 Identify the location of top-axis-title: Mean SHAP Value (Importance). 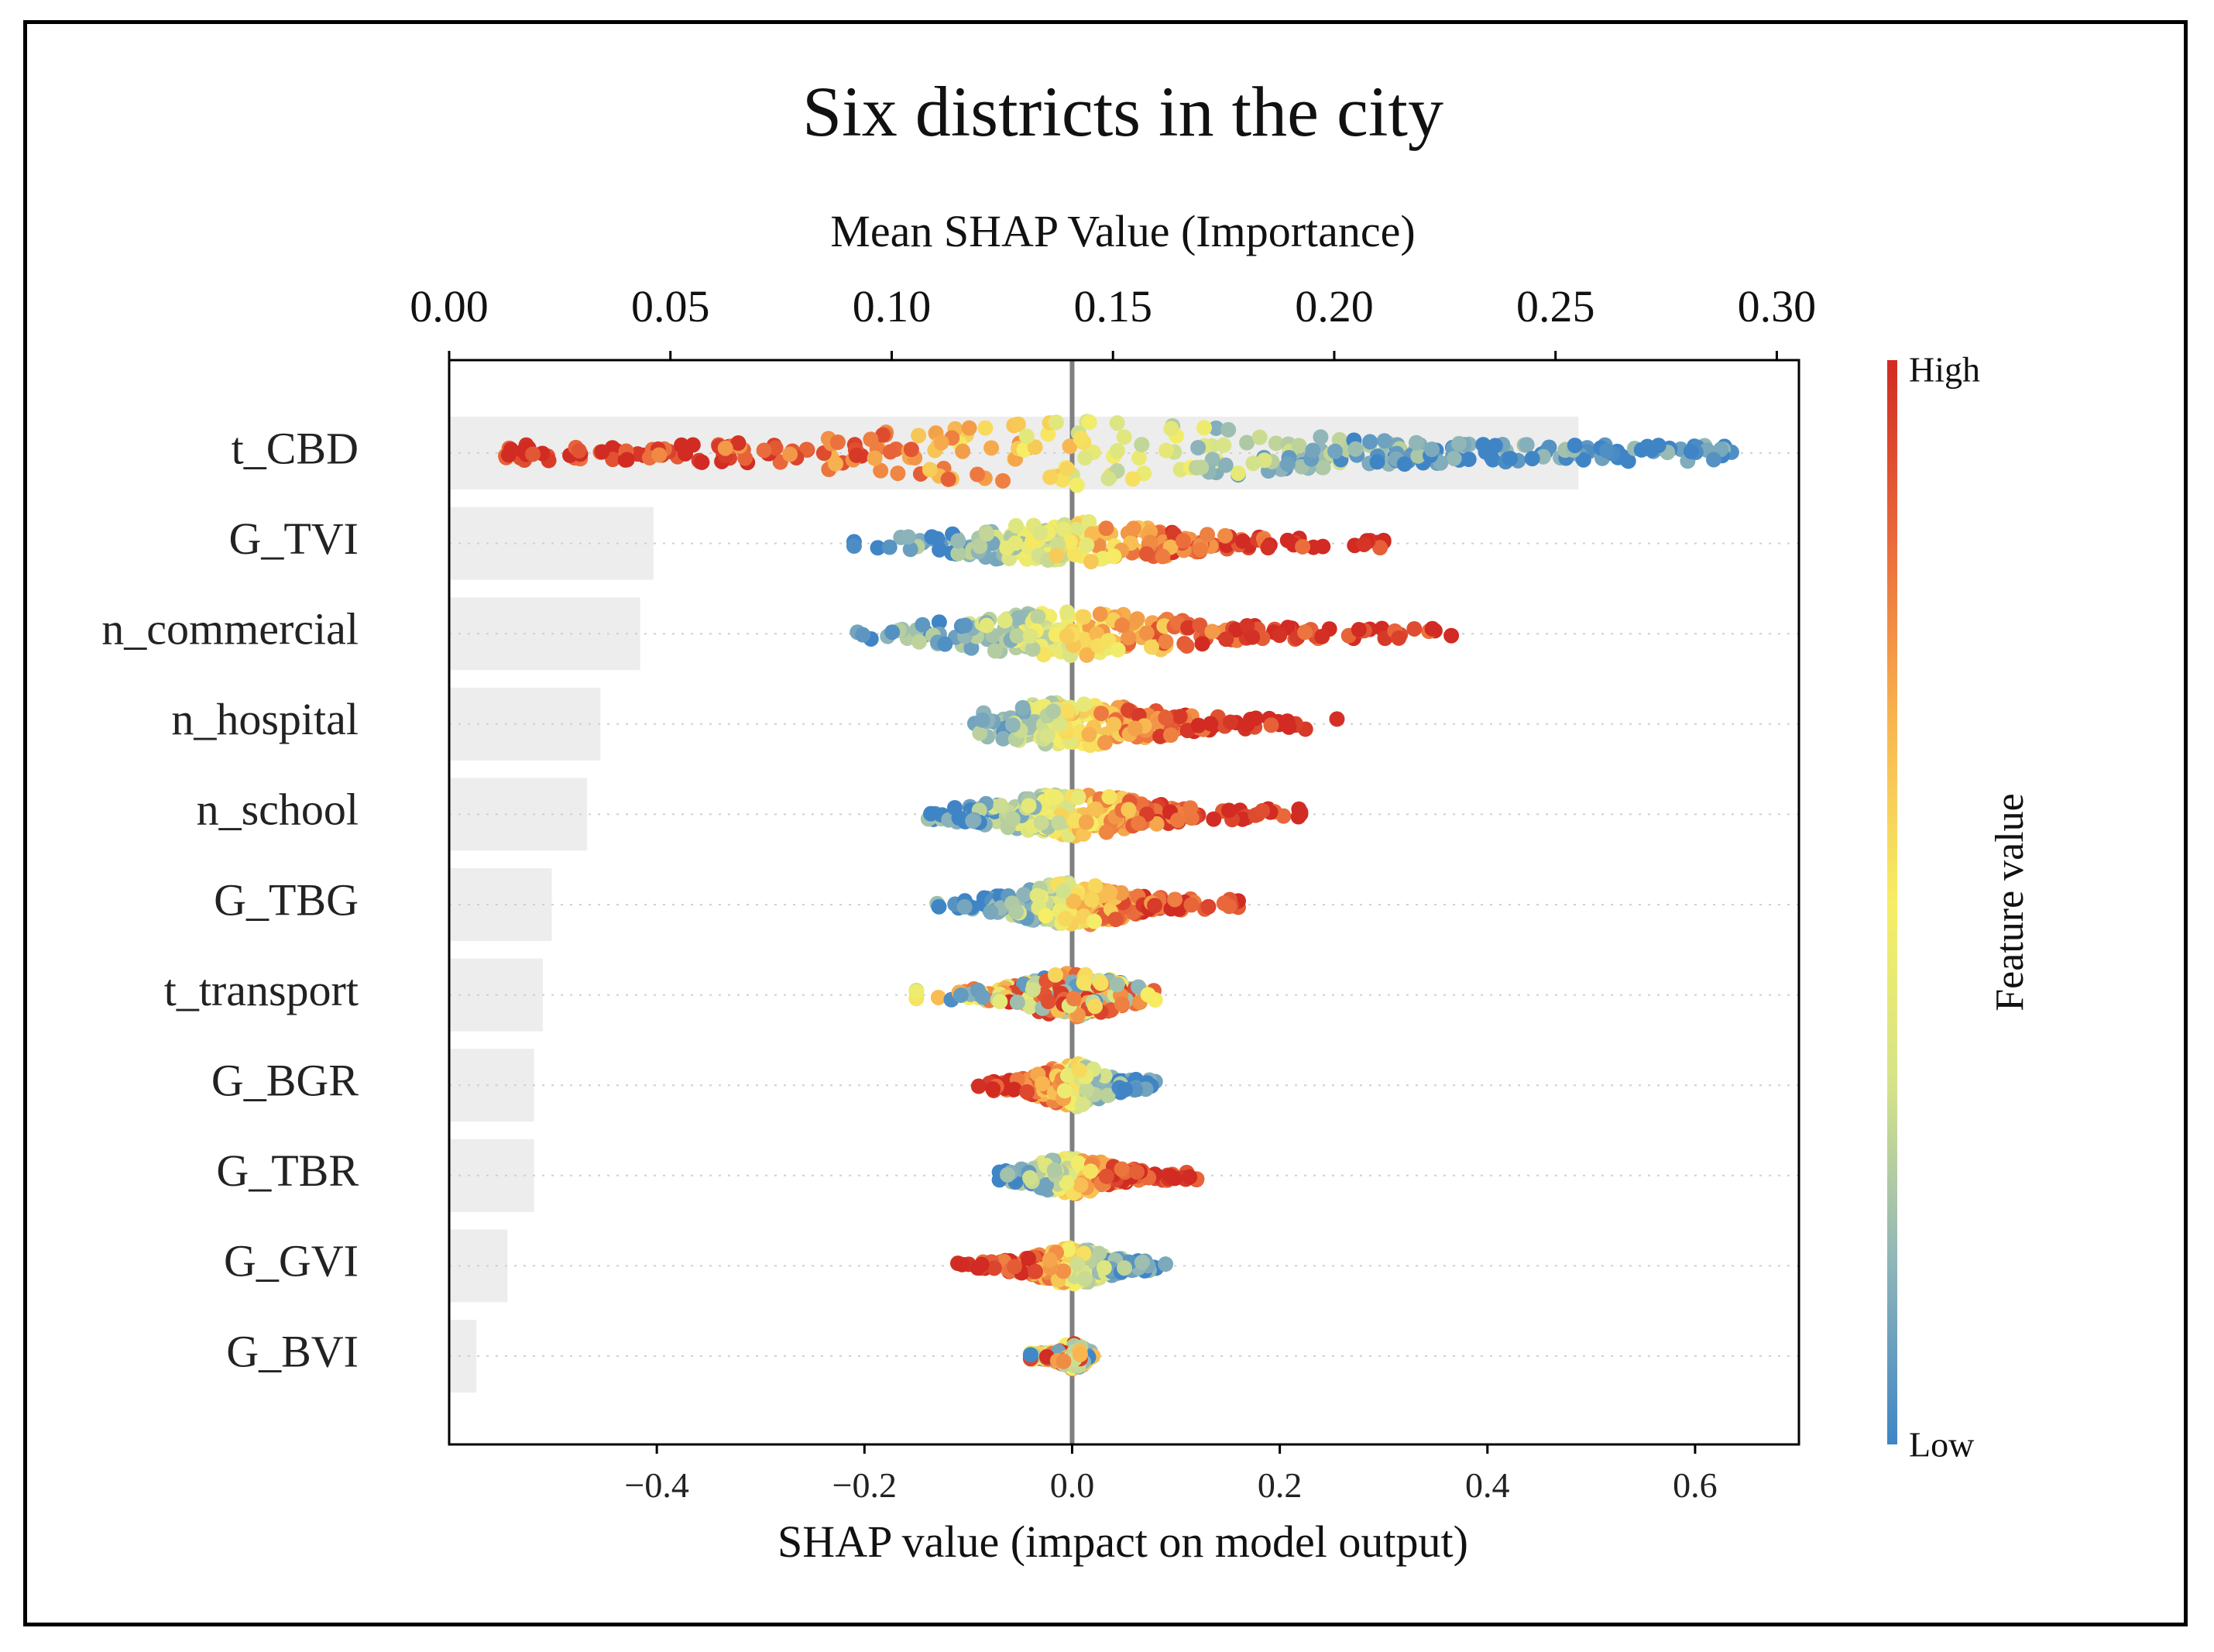
(1122, 231).